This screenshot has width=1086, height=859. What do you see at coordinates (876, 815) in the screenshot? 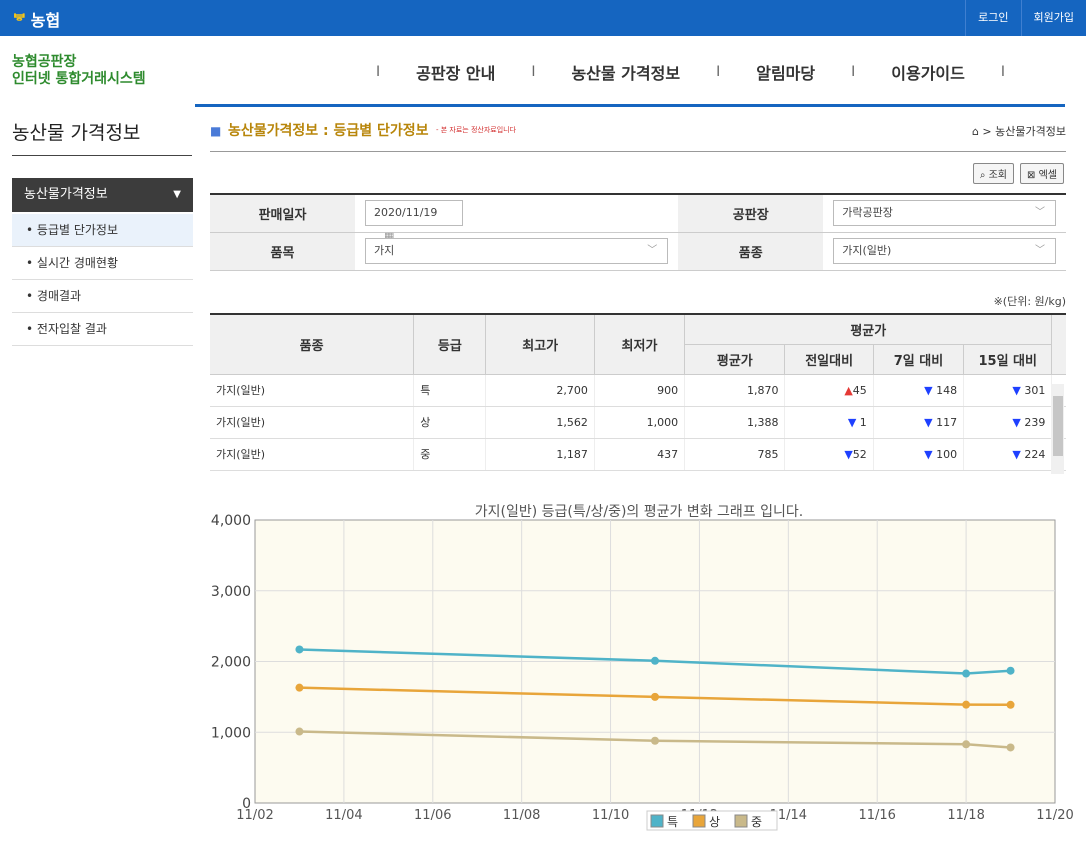
I see `x-tick-label: 11/16` at bounding box center [876, 815].